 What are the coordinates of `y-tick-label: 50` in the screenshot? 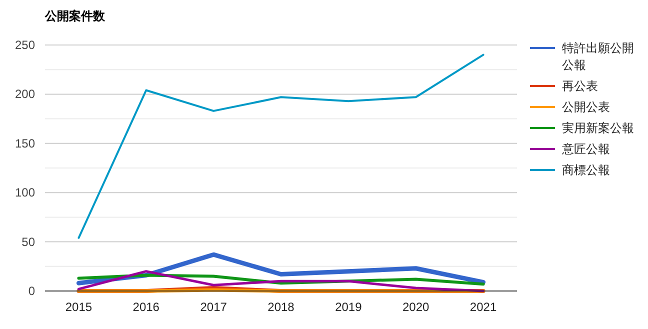 It's located at (29, 241).